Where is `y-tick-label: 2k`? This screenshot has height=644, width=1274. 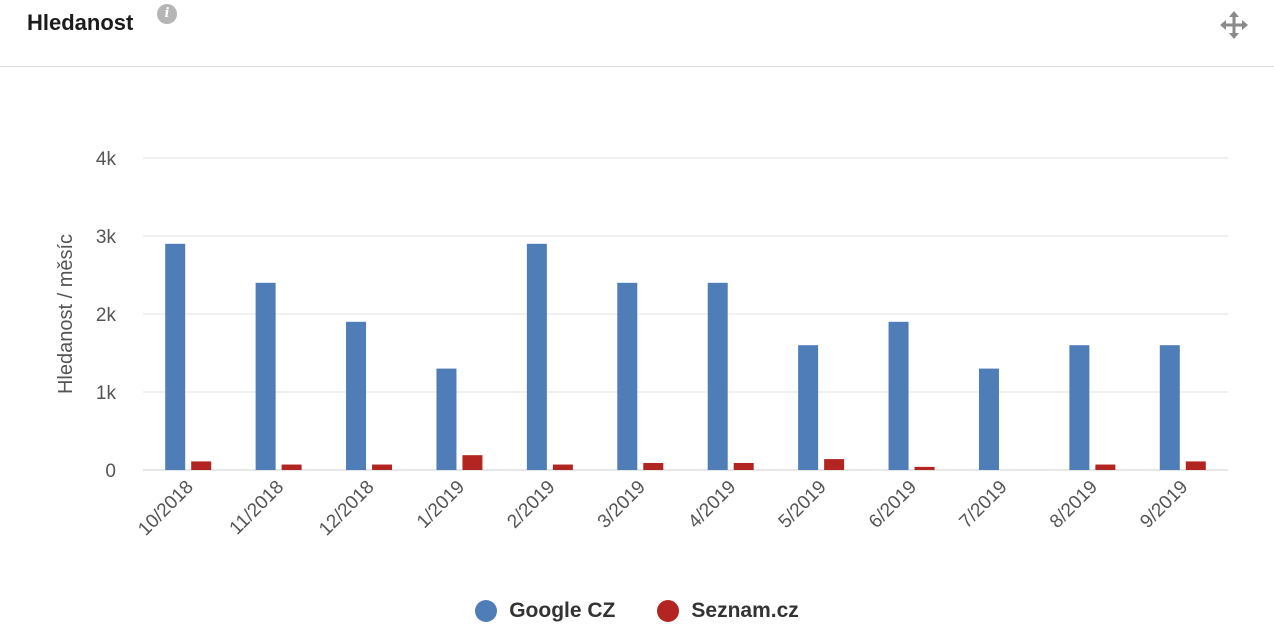 y-tick-label: 2k is located at coordinates (106, 315).